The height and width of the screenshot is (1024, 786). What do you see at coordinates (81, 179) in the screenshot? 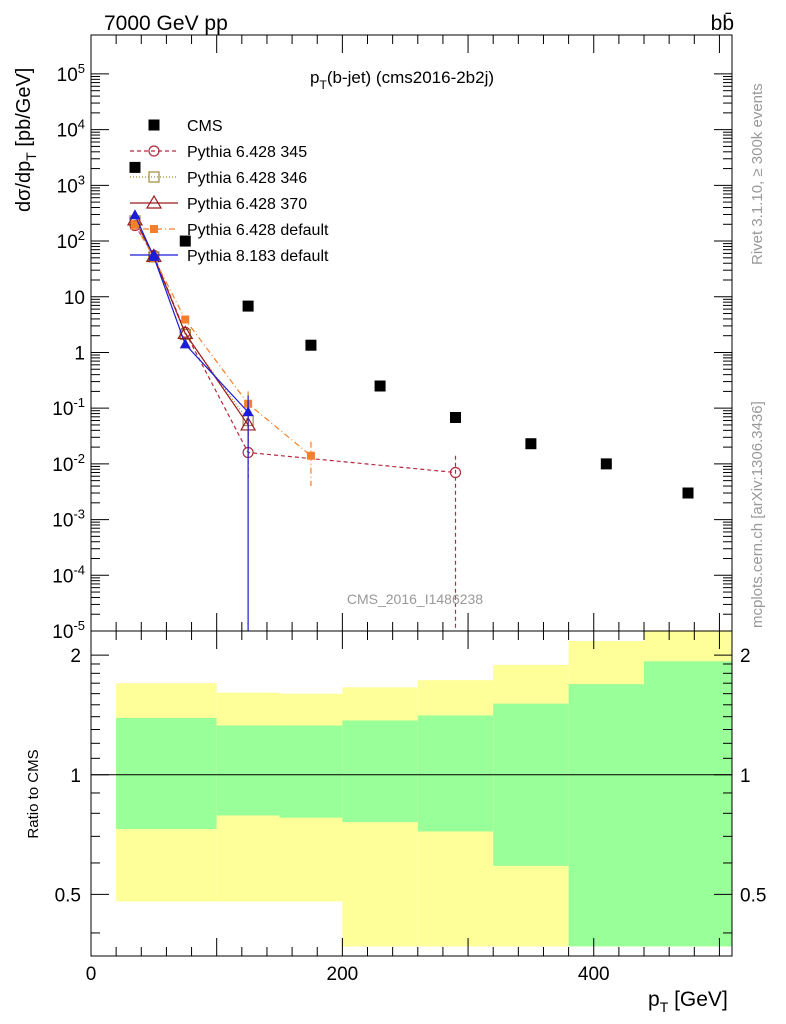
I see `y-tick-exp: 3` at bounding box center [81, 179].